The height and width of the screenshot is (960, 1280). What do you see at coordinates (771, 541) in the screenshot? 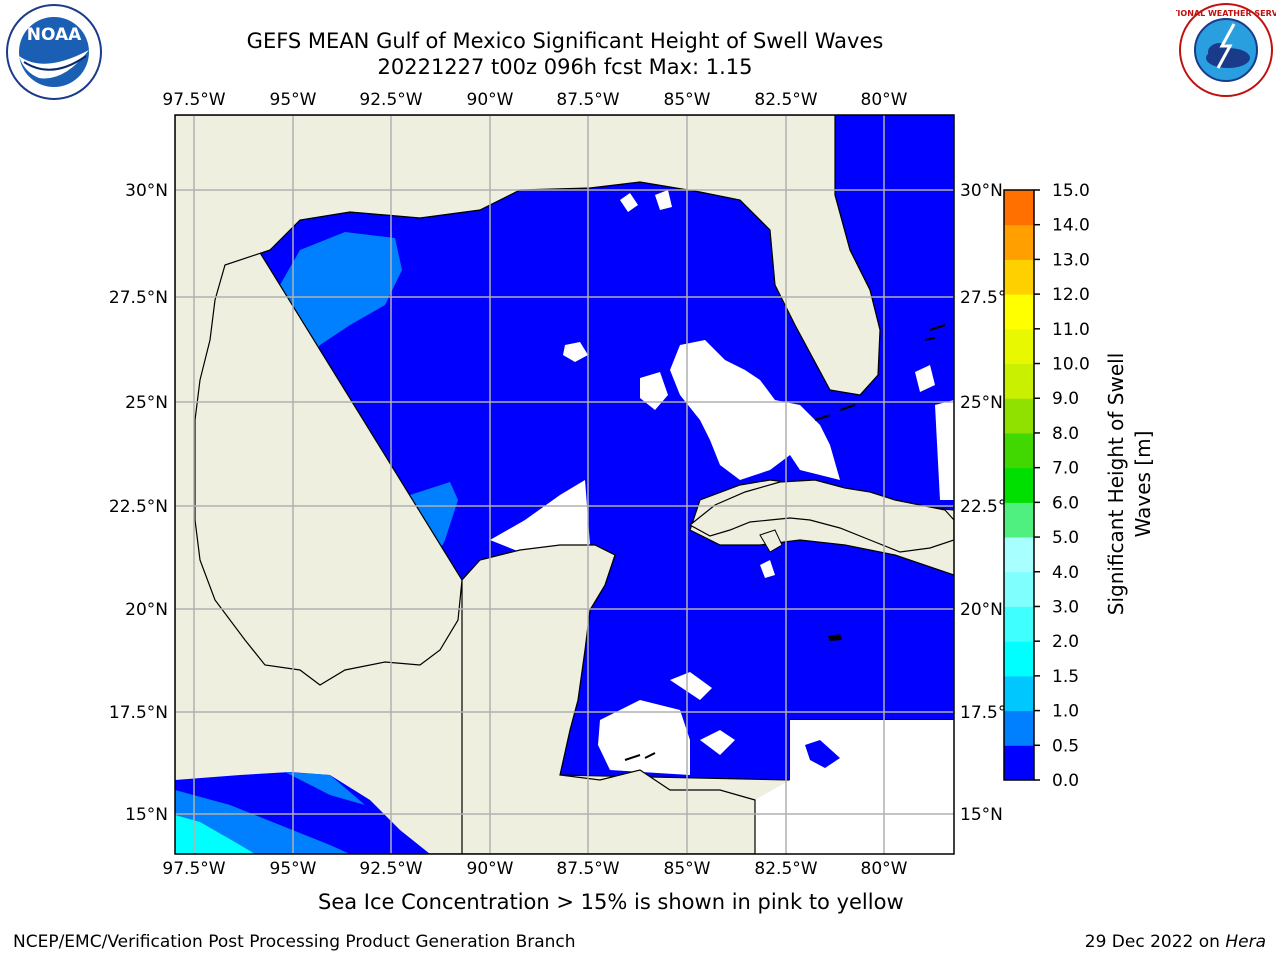
I see `isle-of-youth` at bounding box center [771, 541].